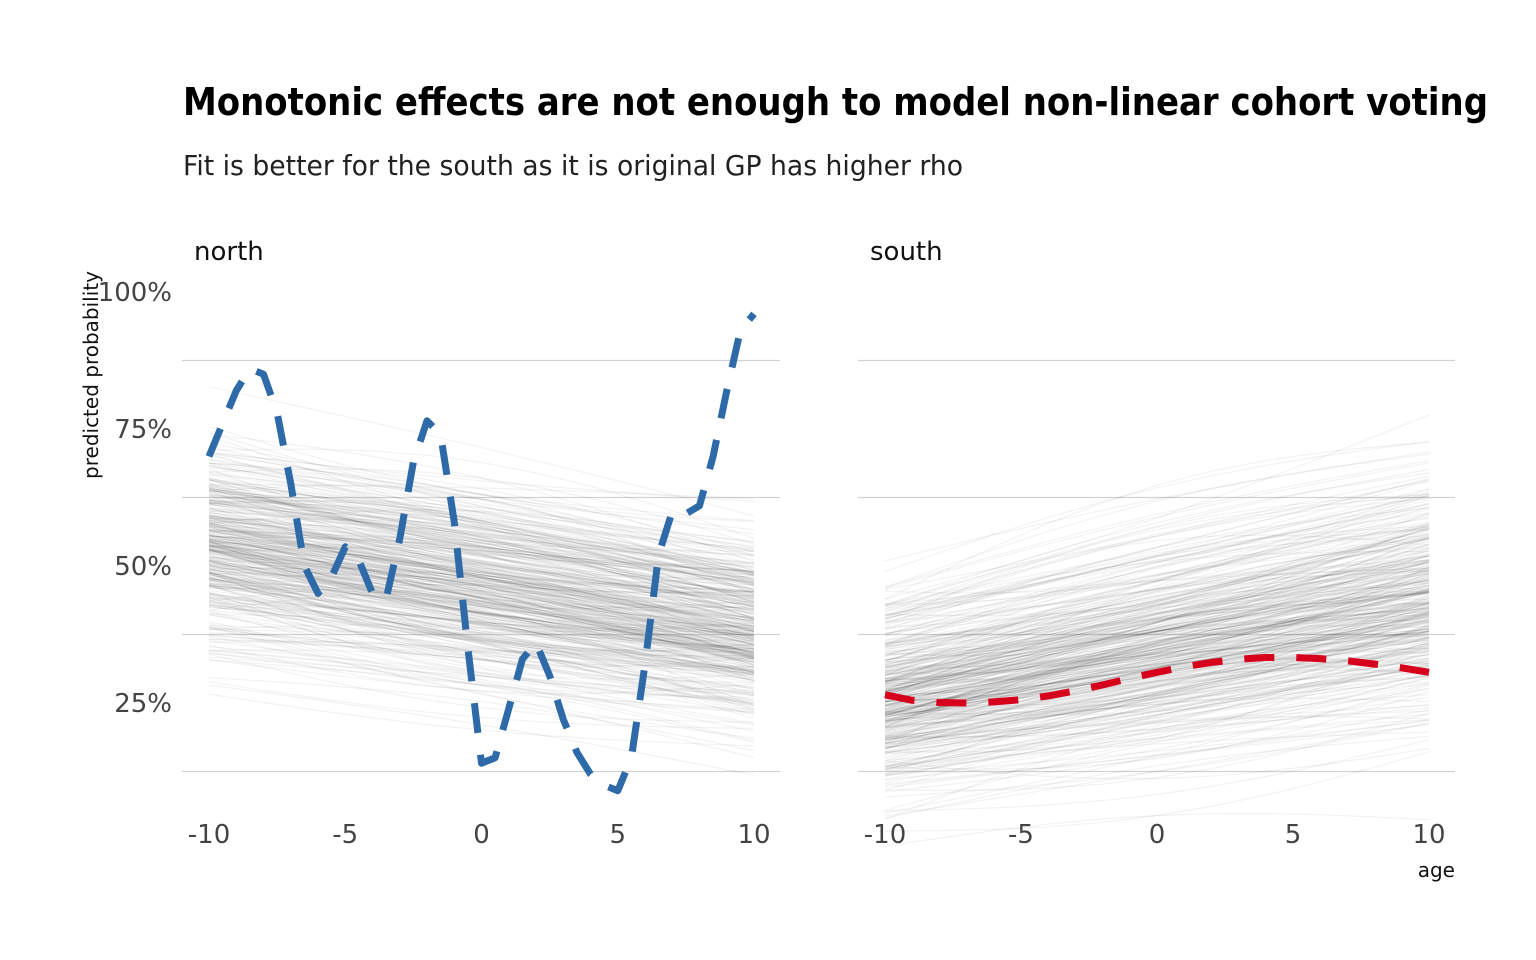 The image size is (1536, 960). Describe the element at coordinates (135, 498) in the screenshot. I see `y-tick-labels-north: 25% 50% 75% 100%` at that location.